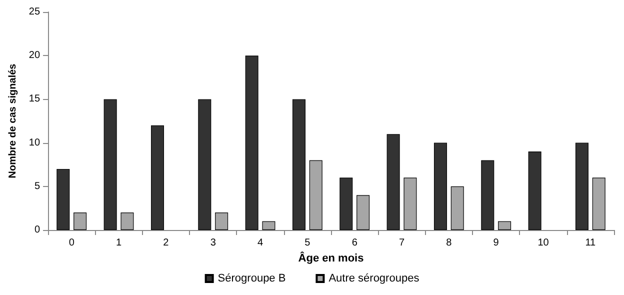 The image size is (624, 295). I want to click on x-tick-label: 0, so click(71, 243).